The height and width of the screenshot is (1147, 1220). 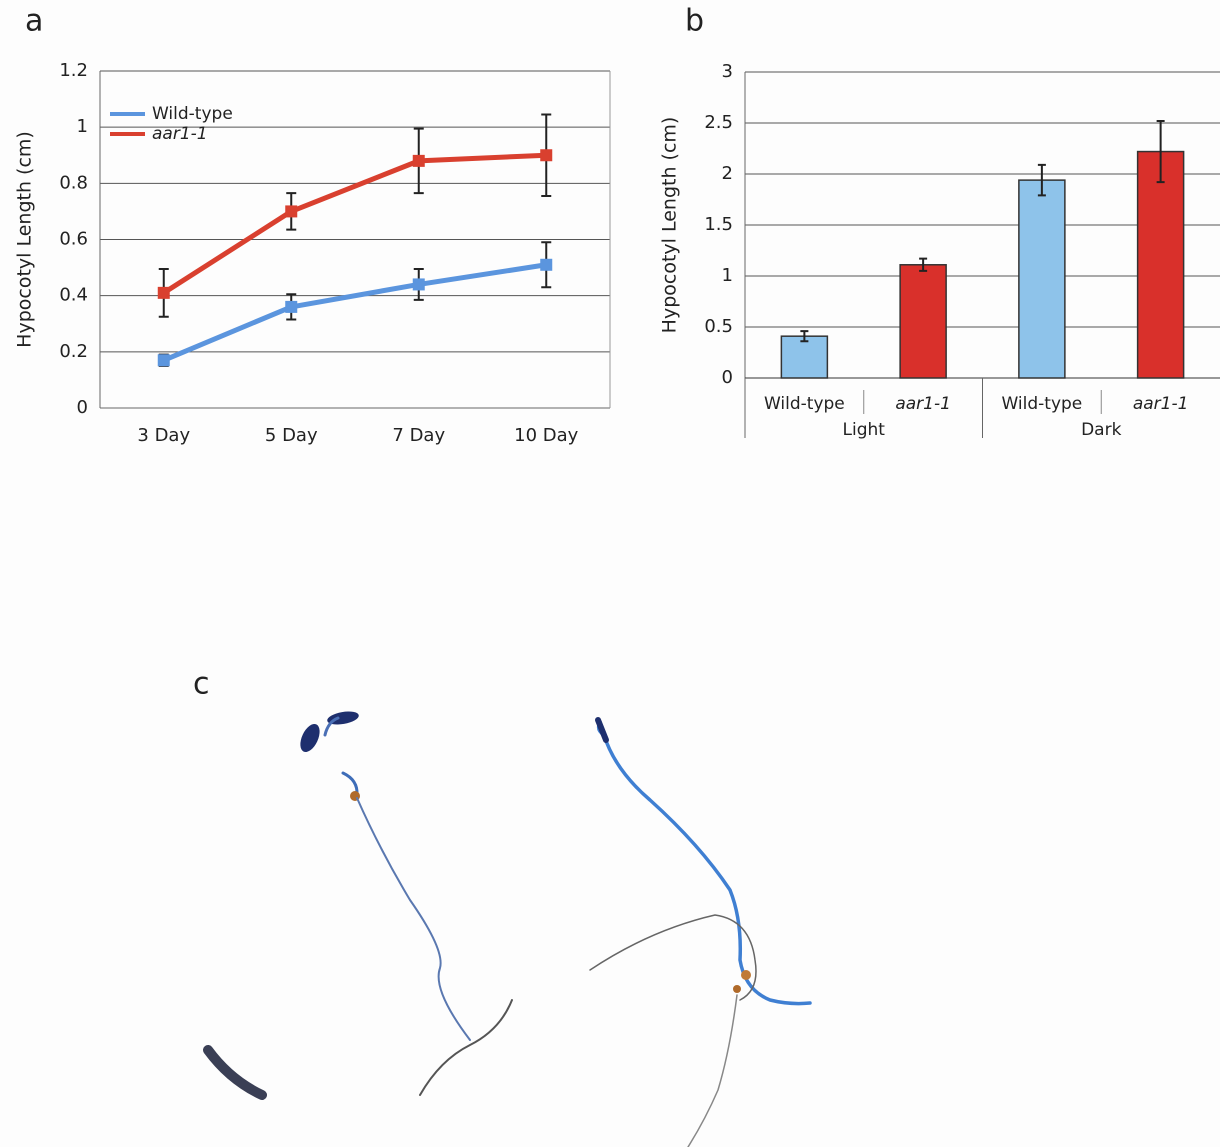 What do you see at coordinates (727, 173) in the screenshot?
I see `y-tick-label: 2` at bounding box center [727, 173].